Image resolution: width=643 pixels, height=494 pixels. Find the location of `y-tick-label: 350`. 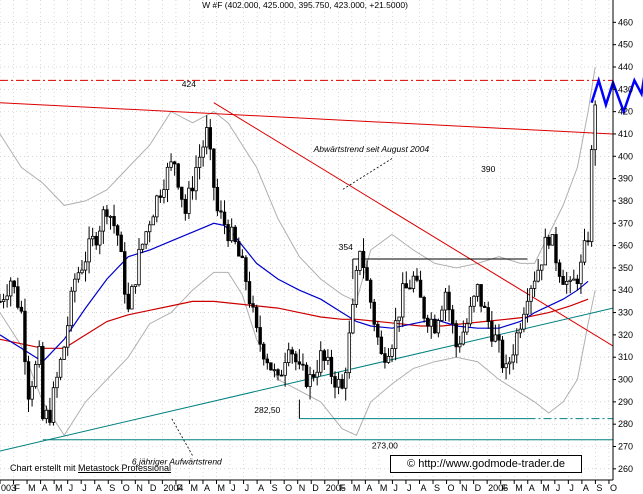

y-tick-label: 350 is located at coordinates (625, 268).